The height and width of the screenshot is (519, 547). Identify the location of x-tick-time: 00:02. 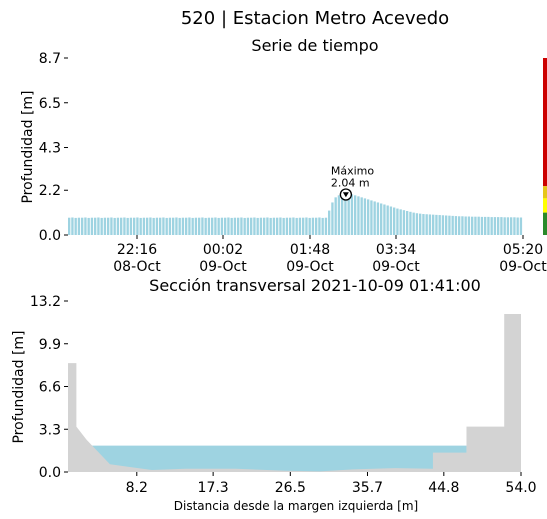
(223, 250).